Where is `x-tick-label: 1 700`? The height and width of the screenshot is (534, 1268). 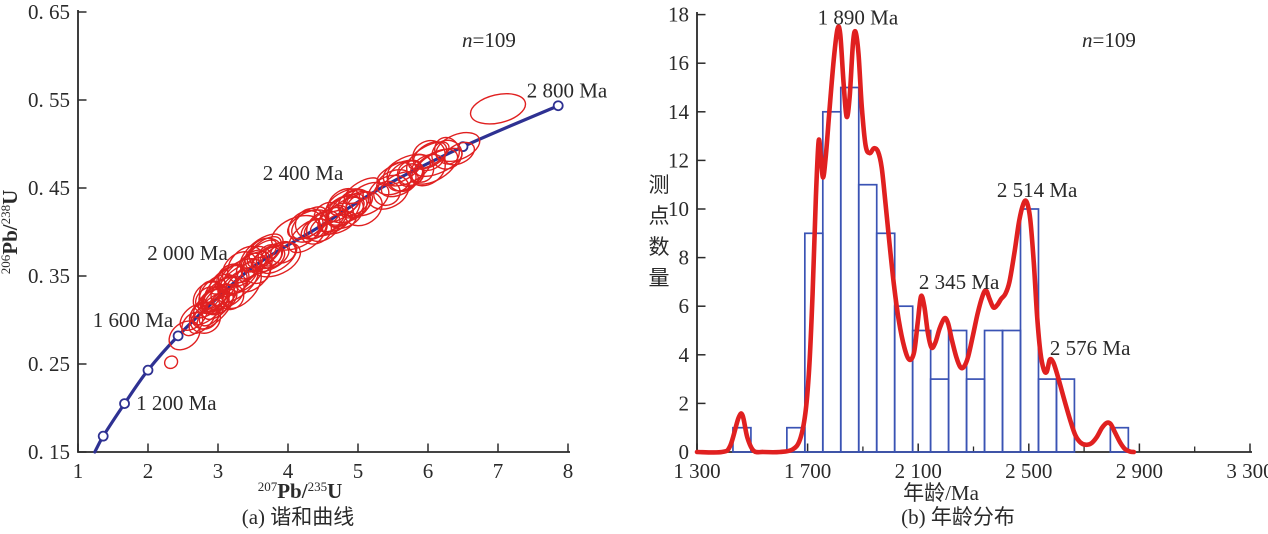 x-tick-label: 1 700 is located at coordinates (807, 471).